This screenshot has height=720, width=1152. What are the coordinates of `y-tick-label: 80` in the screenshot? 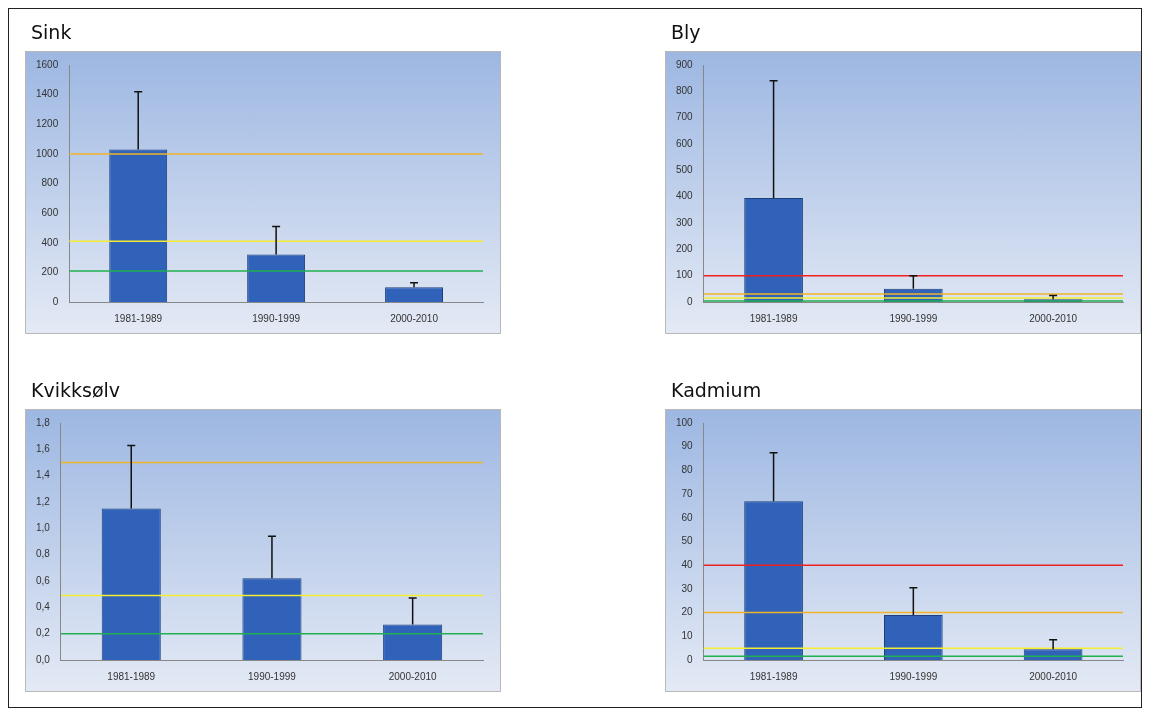 It's located at (687, 470).